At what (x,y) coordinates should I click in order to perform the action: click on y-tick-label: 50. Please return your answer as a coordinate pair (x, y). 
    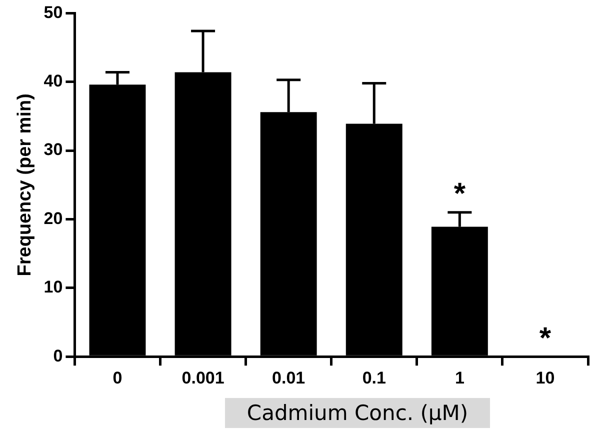
    Looking at the image, I should click on (53, 12).